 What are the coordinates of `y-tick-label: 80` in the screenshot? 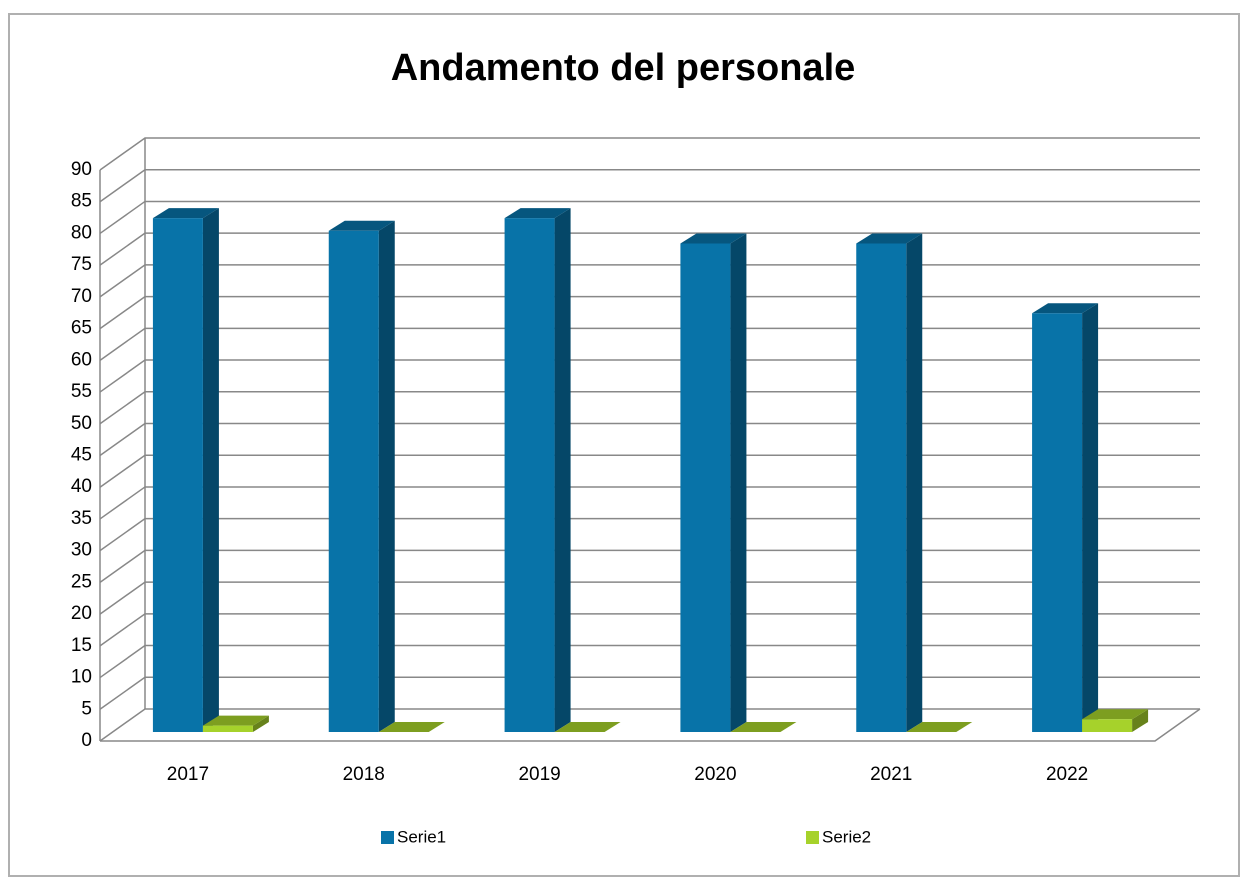 It's located at (81, 232).